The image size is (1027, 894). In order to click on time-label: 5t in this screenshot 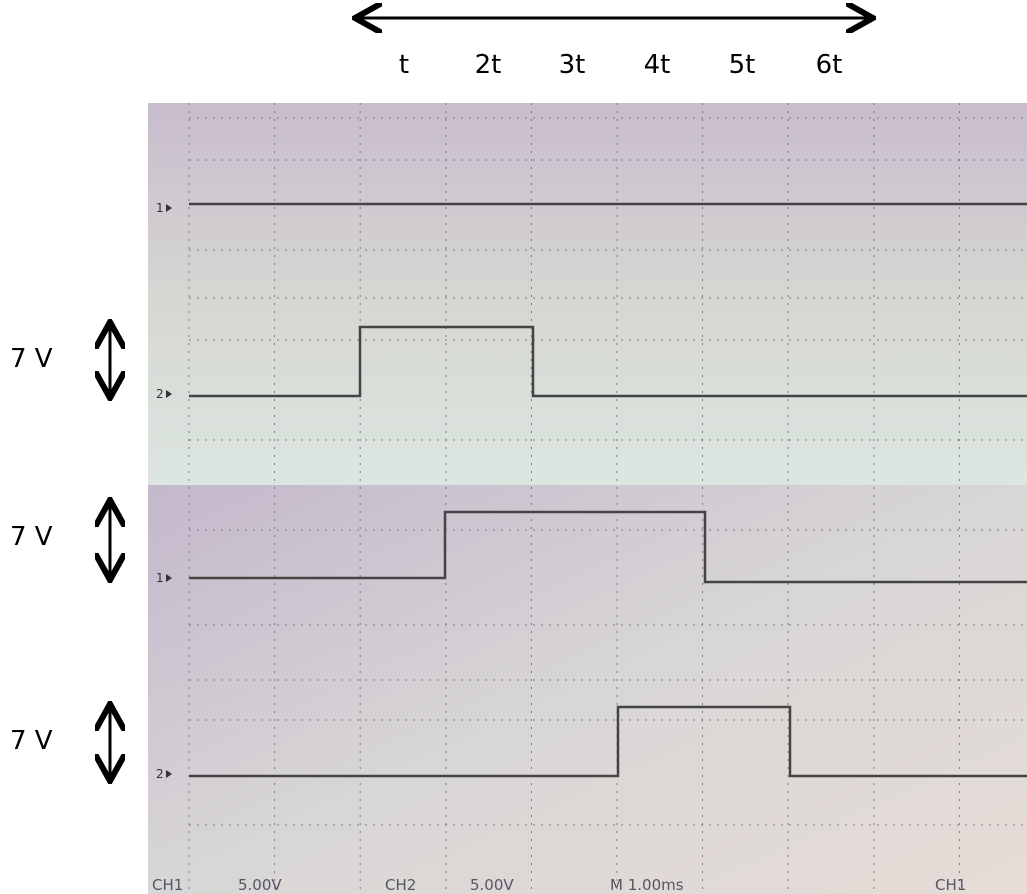, I will do `click(742, 65)`.